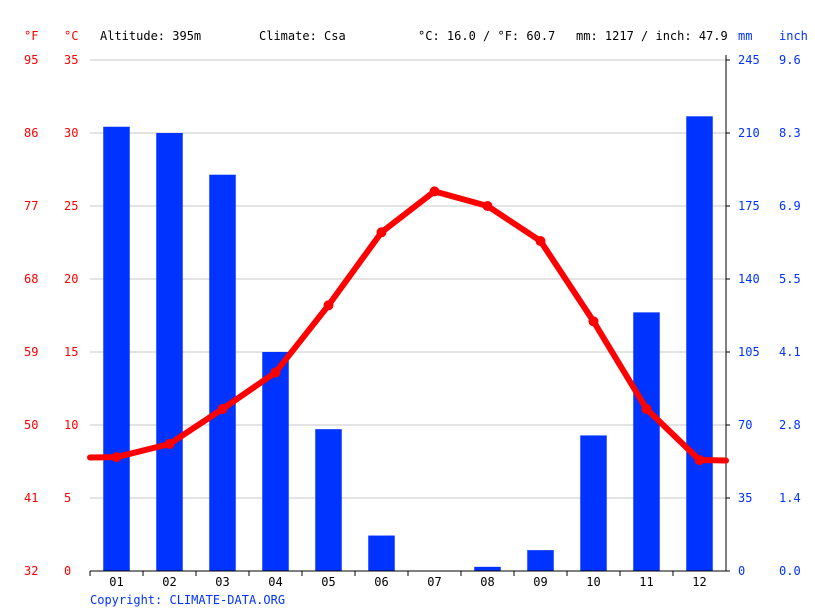 This screenshot has height=611, width=815. Describe the element at coordinates (67, 571) in the screenshot. I see `celsius-tick-label: 0` at that location.